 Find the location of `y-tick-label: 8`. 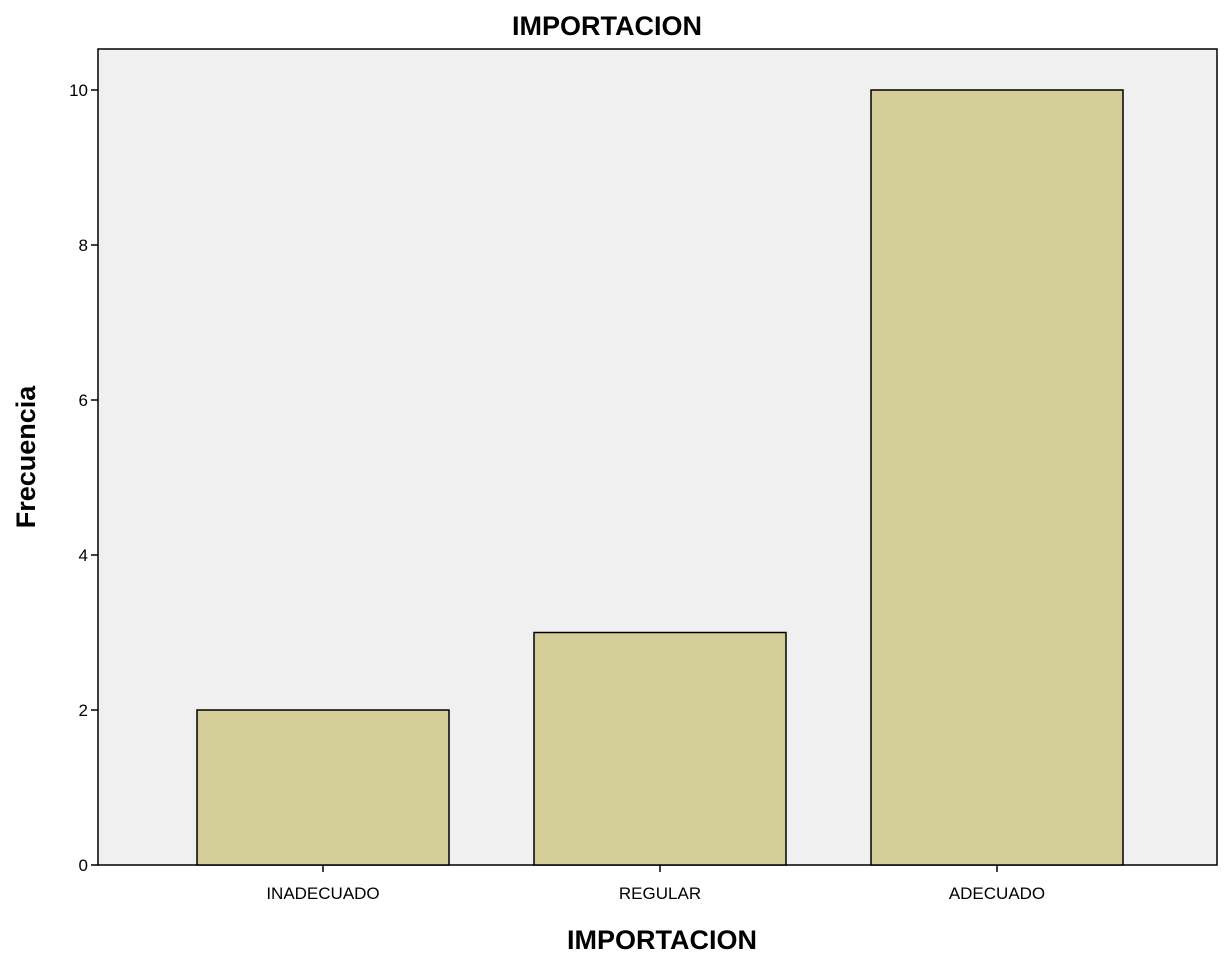

y-tick-label: 8 is located at coordinates (83, 245).